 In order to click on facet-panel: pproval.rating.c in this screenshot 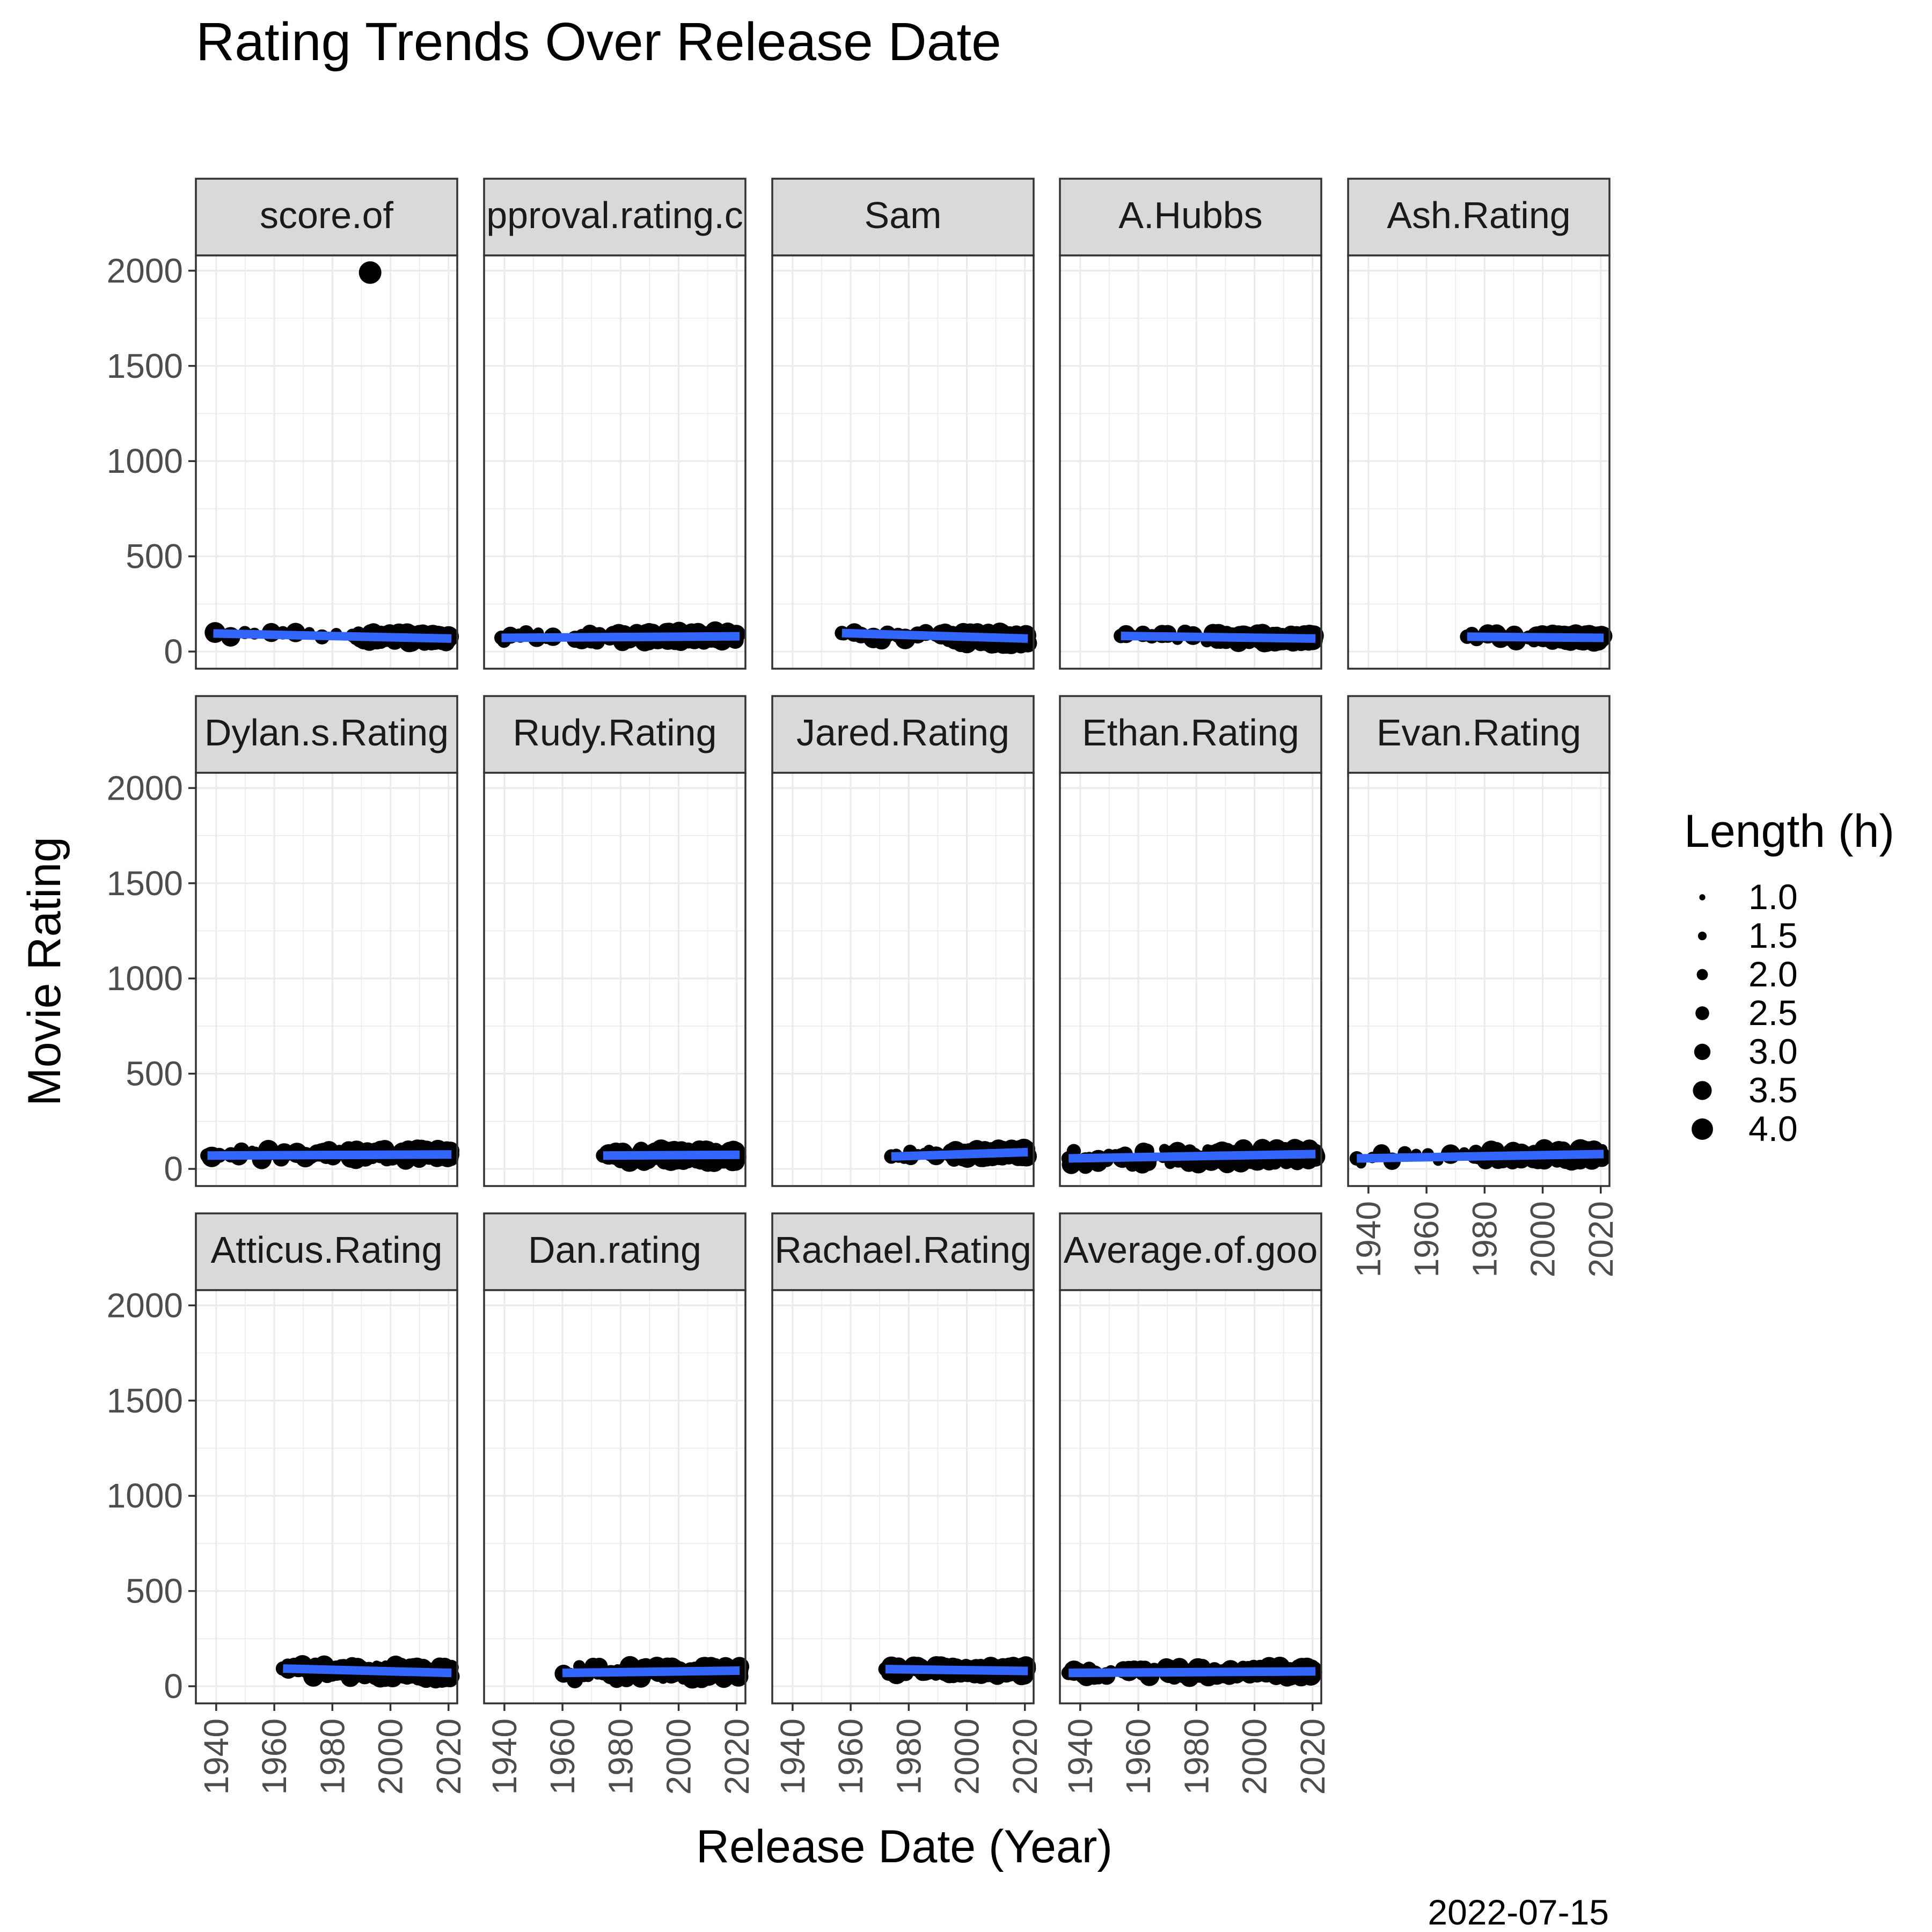, I will do `click(615, 424)`.